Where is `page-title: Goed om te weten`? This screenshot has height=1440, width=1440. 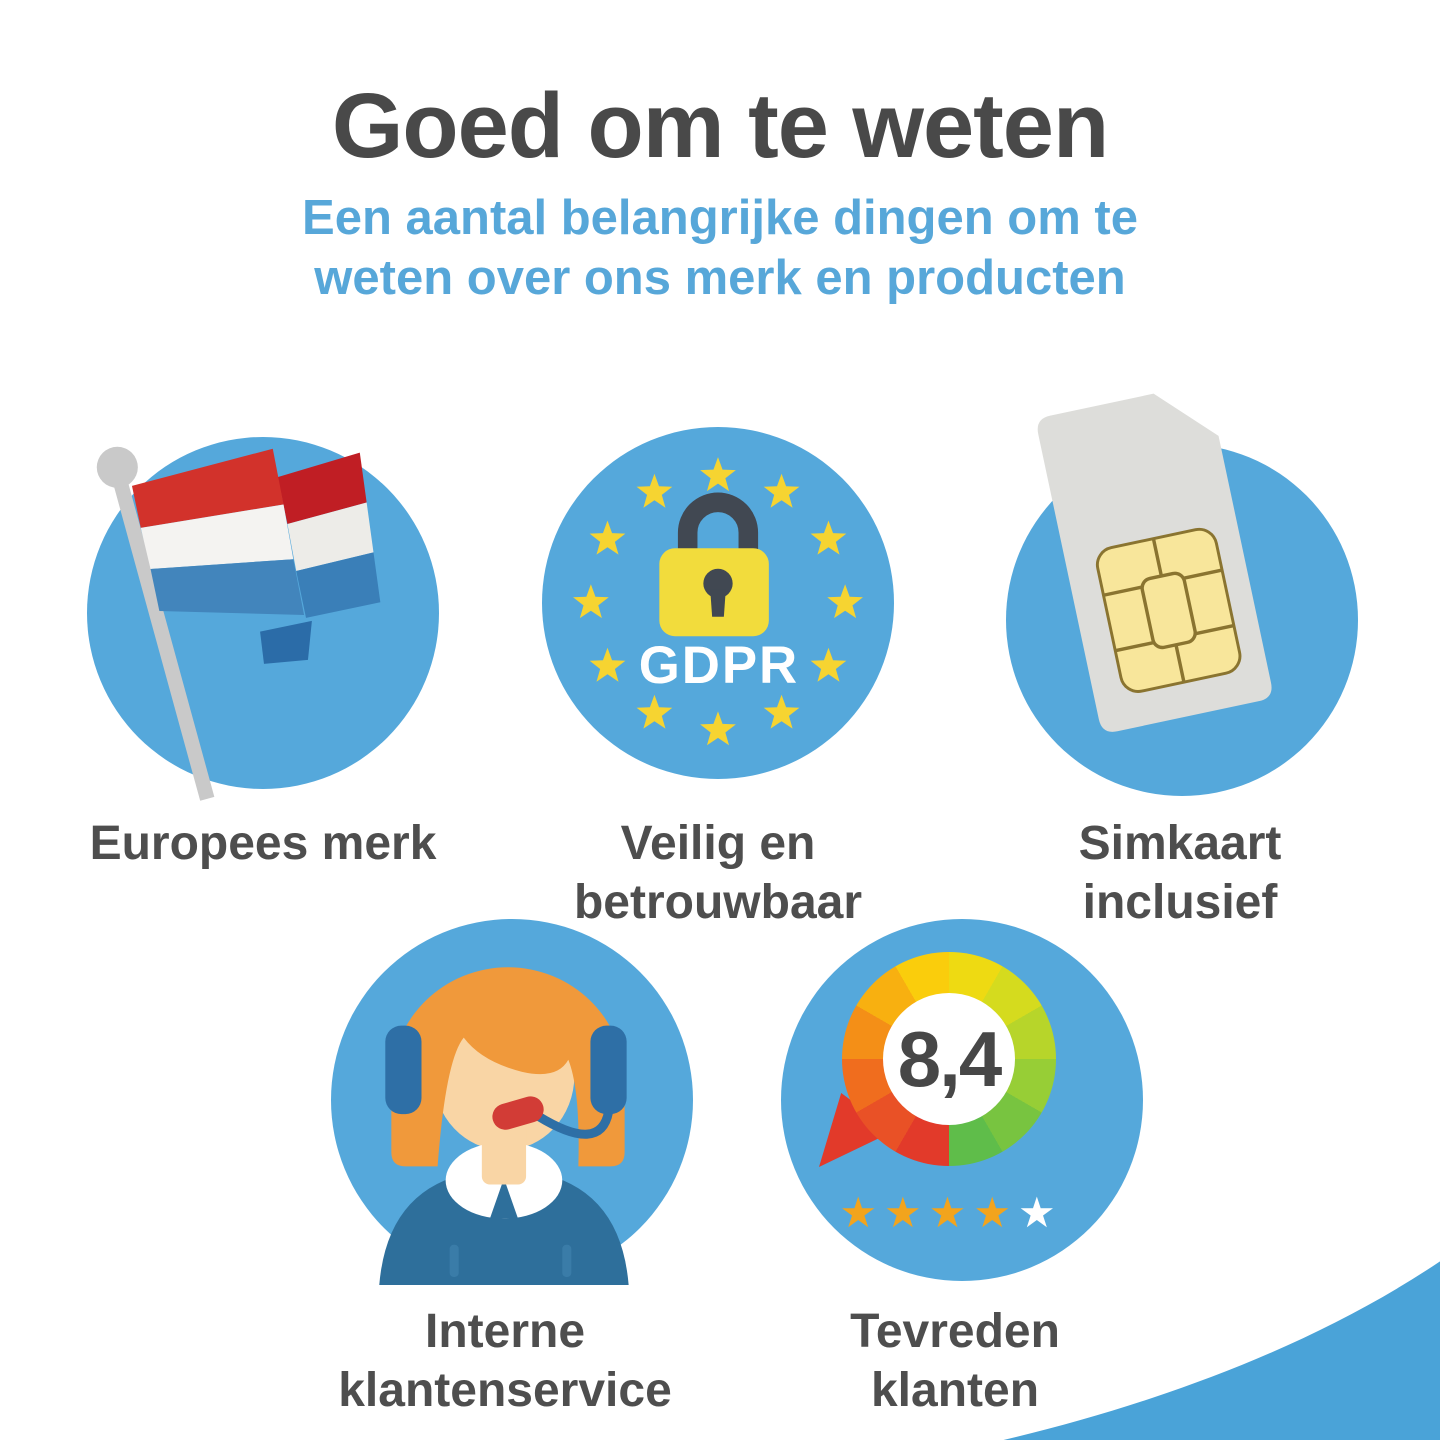 page-title: Goed om te weten is located at coordinates (720, 126).